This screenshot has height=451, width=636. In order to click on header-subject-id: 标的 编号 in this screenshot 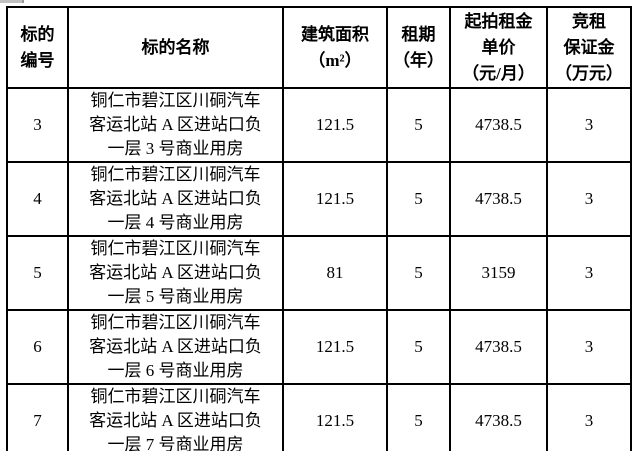, I will do `click(37, 47)`.